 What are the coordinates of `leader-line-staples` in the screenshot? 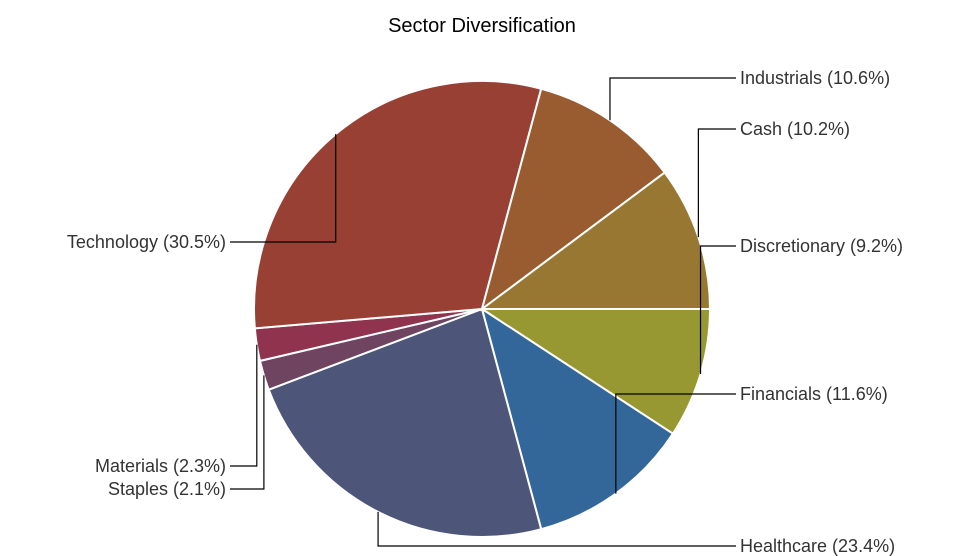 It's located at (247, 432).